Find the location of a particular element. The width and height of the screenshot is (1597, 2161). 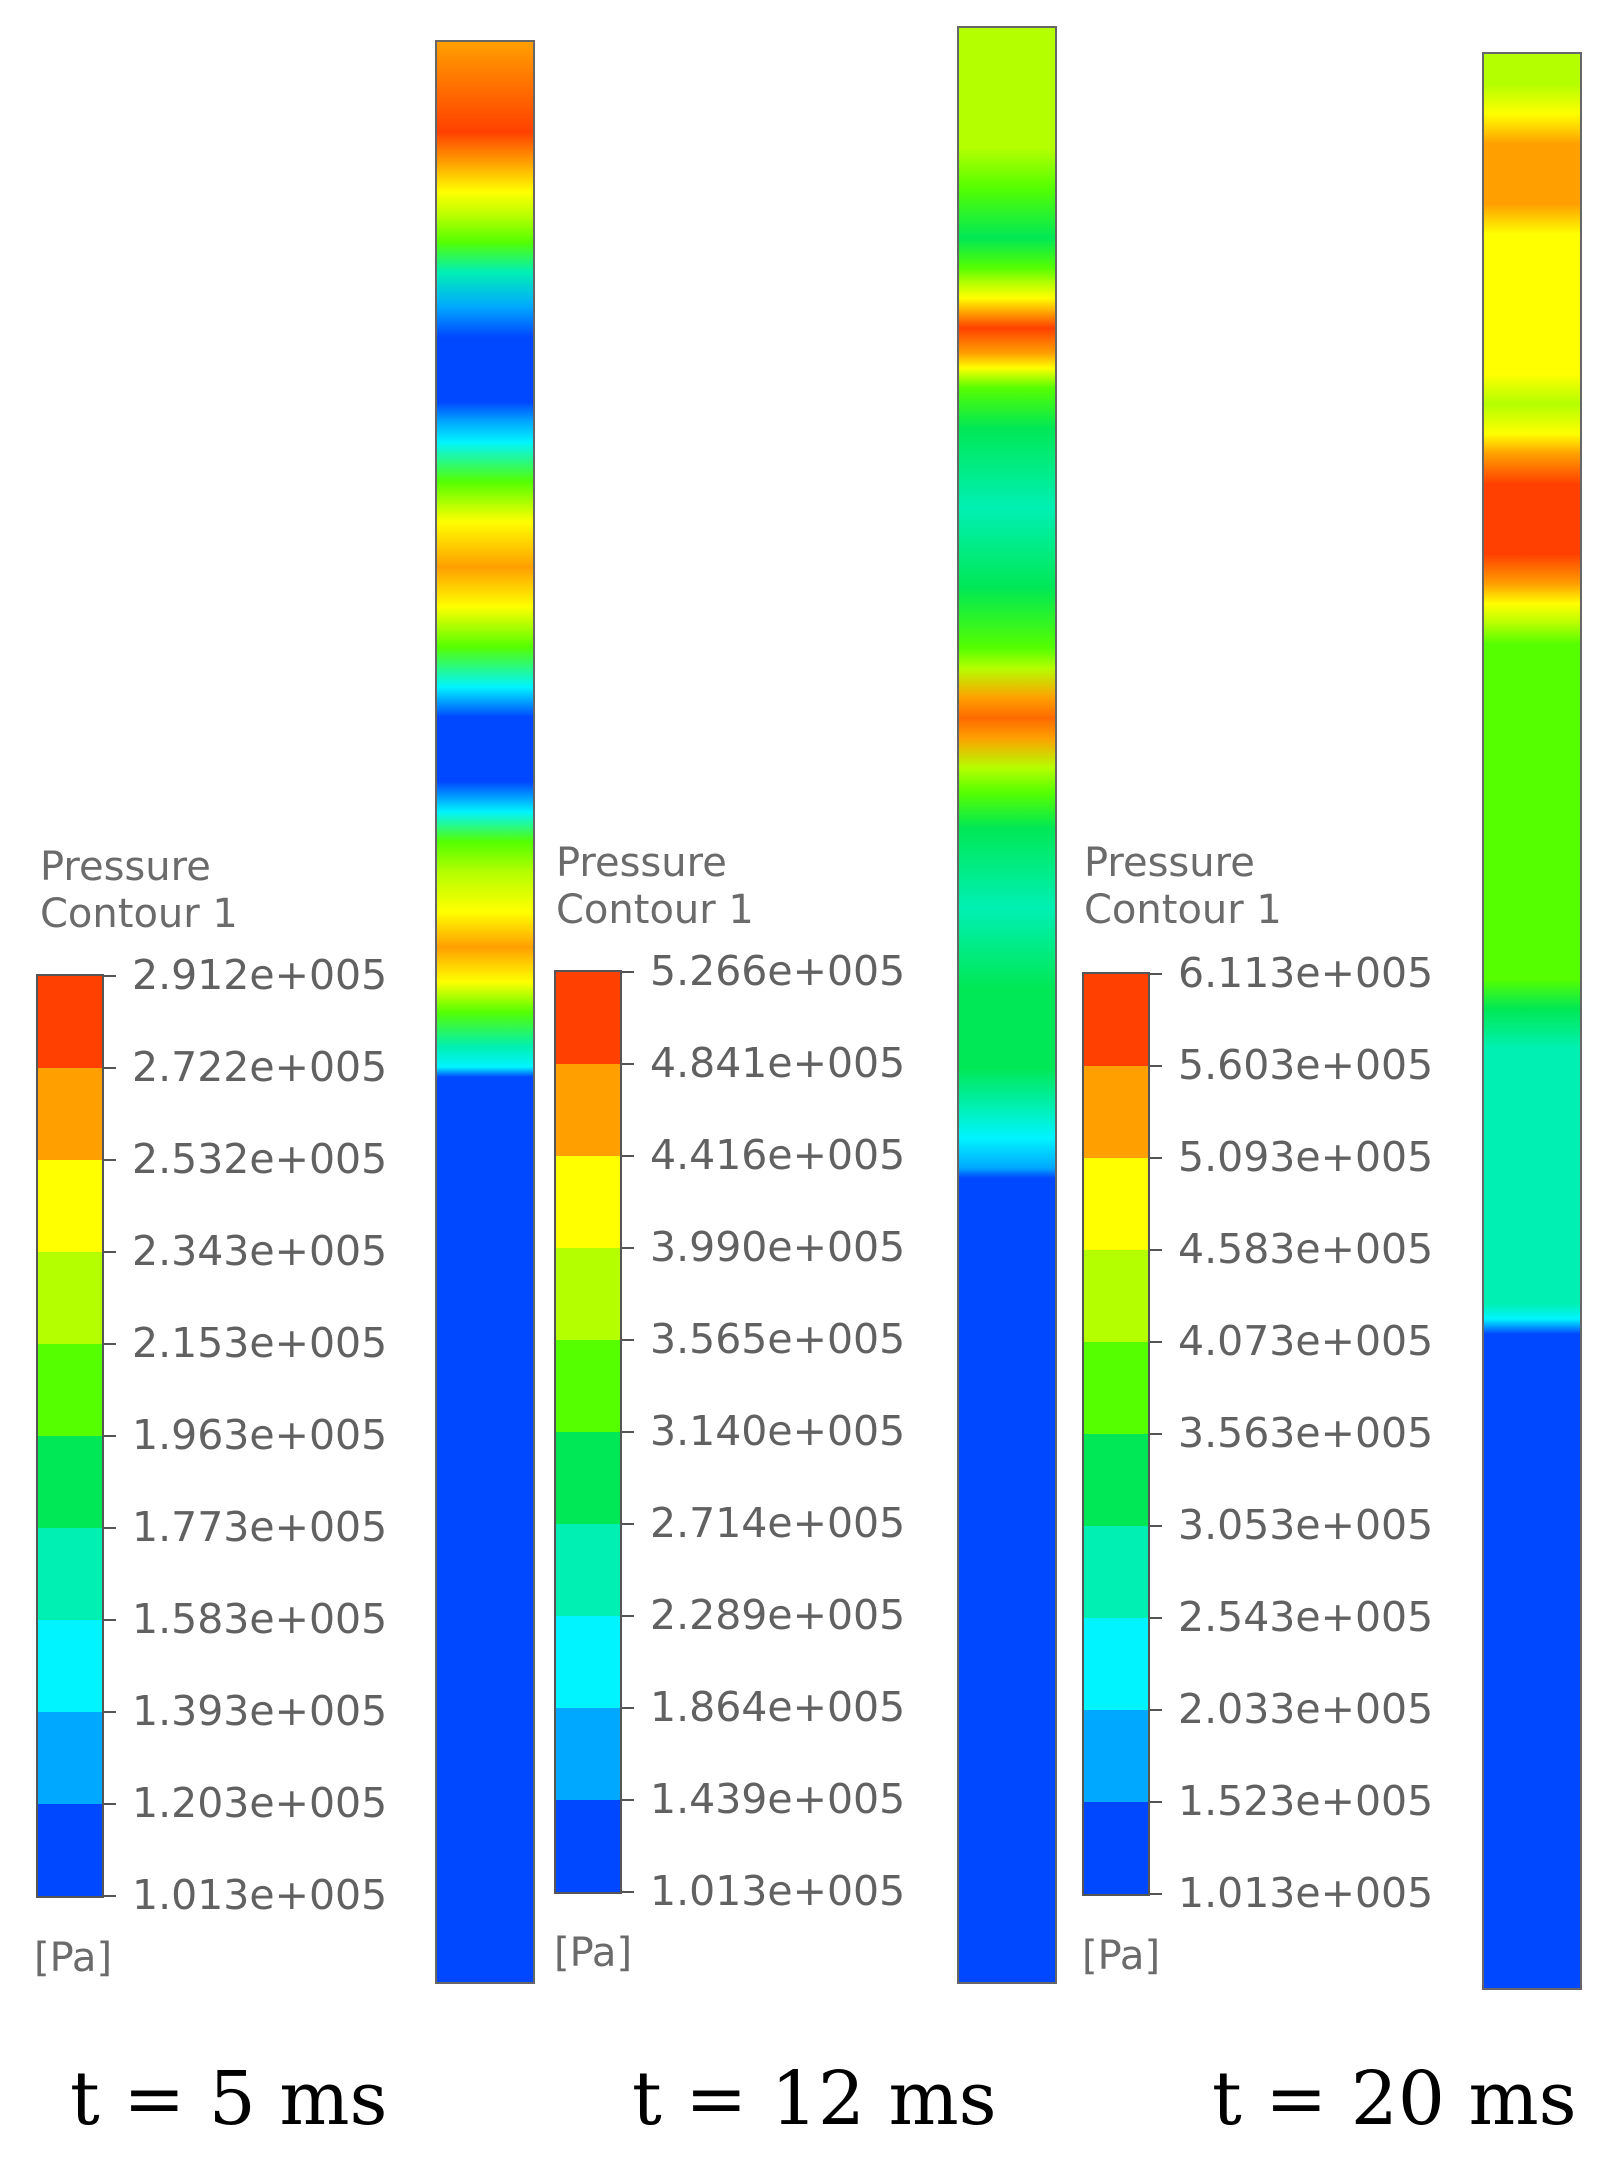

tick-label: 1.773e+005 is located at coordinates (260, 1527).